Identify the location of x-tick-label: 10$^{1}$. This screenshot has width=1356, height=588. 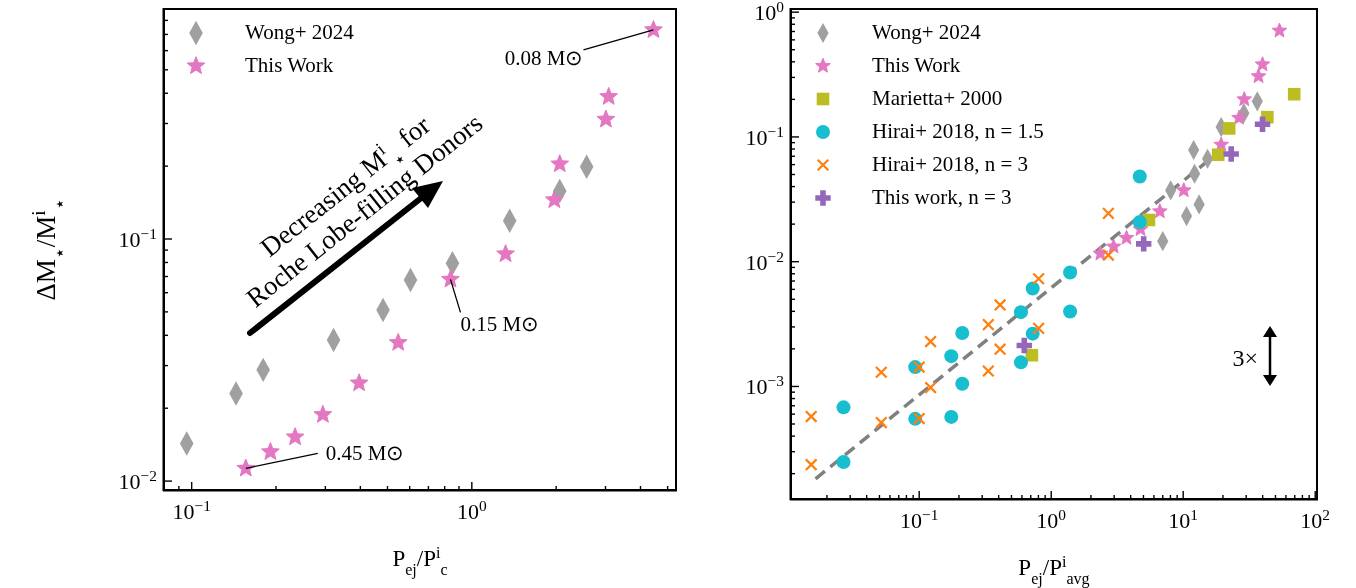
(1183, 519).